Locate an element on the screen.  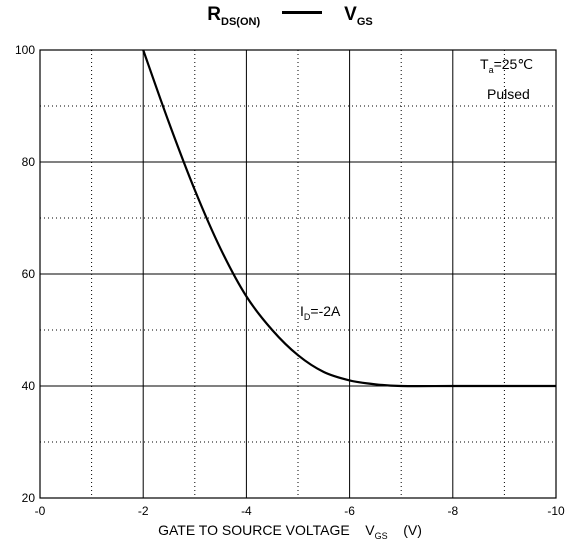
y-tick-label: 100 is located at coordinates (25, 50).